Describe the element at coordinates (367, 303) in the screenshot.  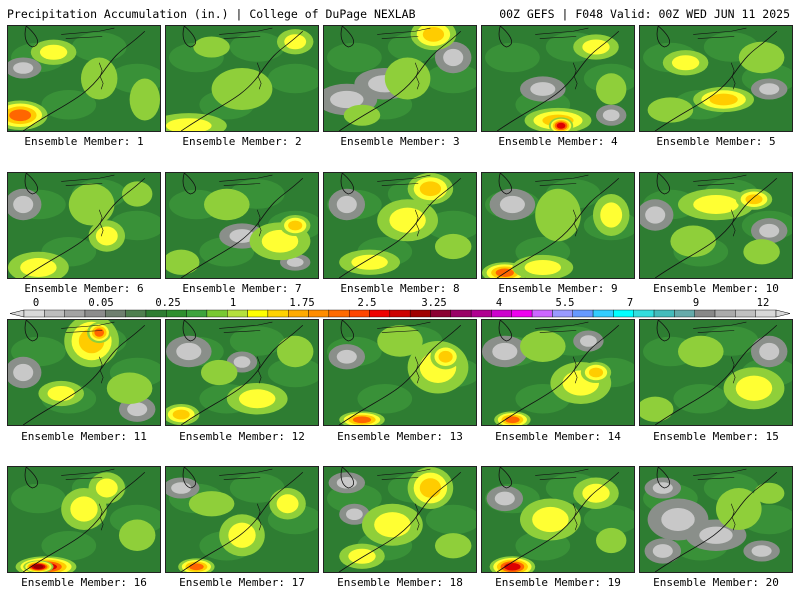
I see `colorbar-tick-label: 2.5` at that location.